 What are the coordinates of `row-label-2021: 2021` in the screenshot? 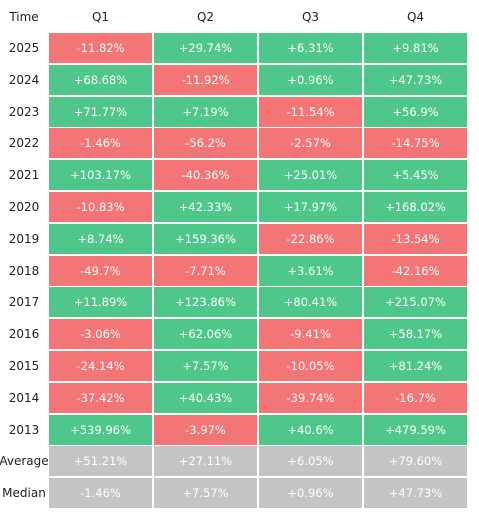 It's located at (24, 175).